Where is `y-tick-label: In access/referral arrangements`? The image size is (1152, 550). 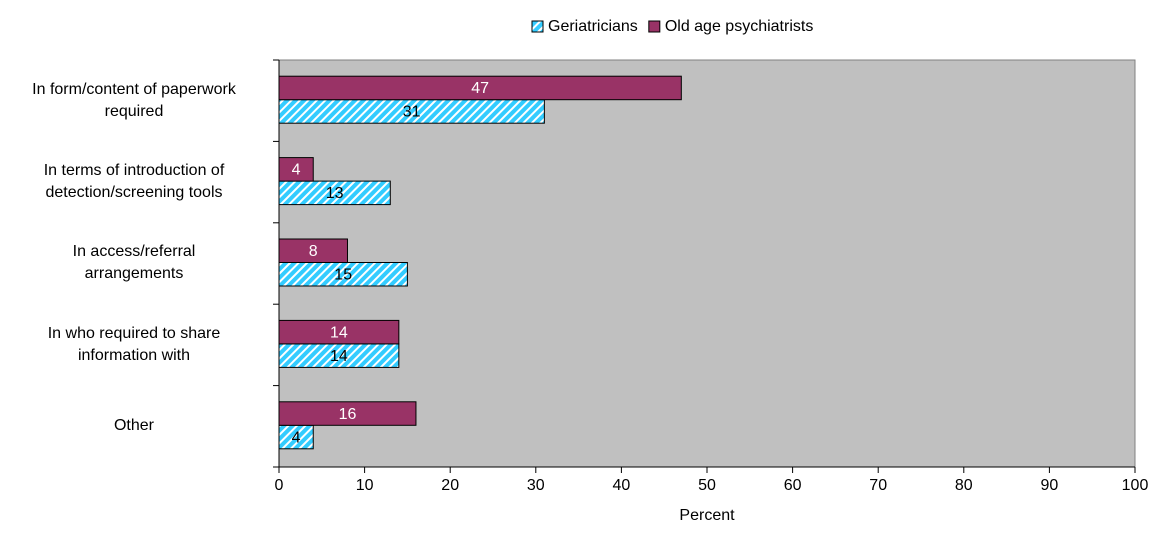
y-tick-label: In access/referral arrangements is located at coordinates (134, 263).